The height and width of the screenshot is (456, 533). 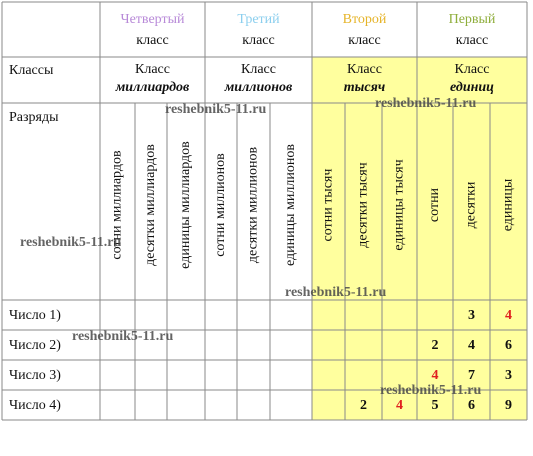 What do you see at coordinates (258, 87) in the screenshot?
I see `class-name-2: миллионов` at bounding box center [258, 87].